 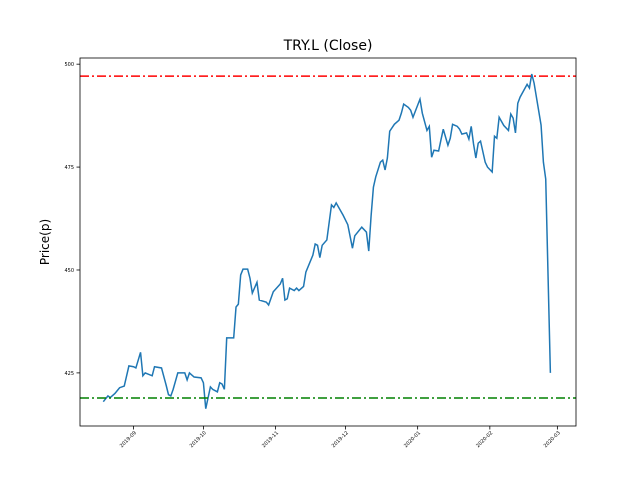 I want to click on y-tick-label: 475, so click(x=69, y=168).